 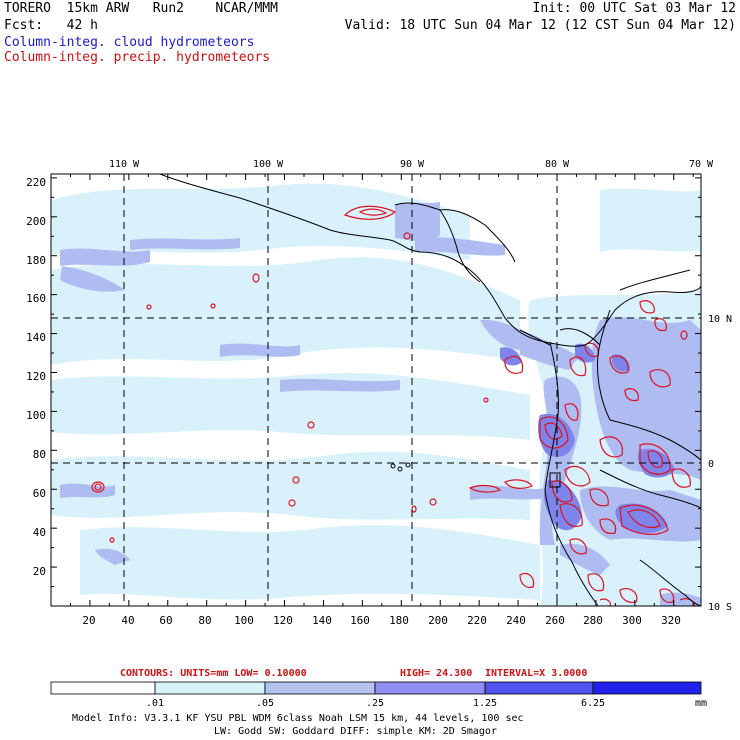 I want to click on y-tick-label: 80, so click(x=39, y=454).